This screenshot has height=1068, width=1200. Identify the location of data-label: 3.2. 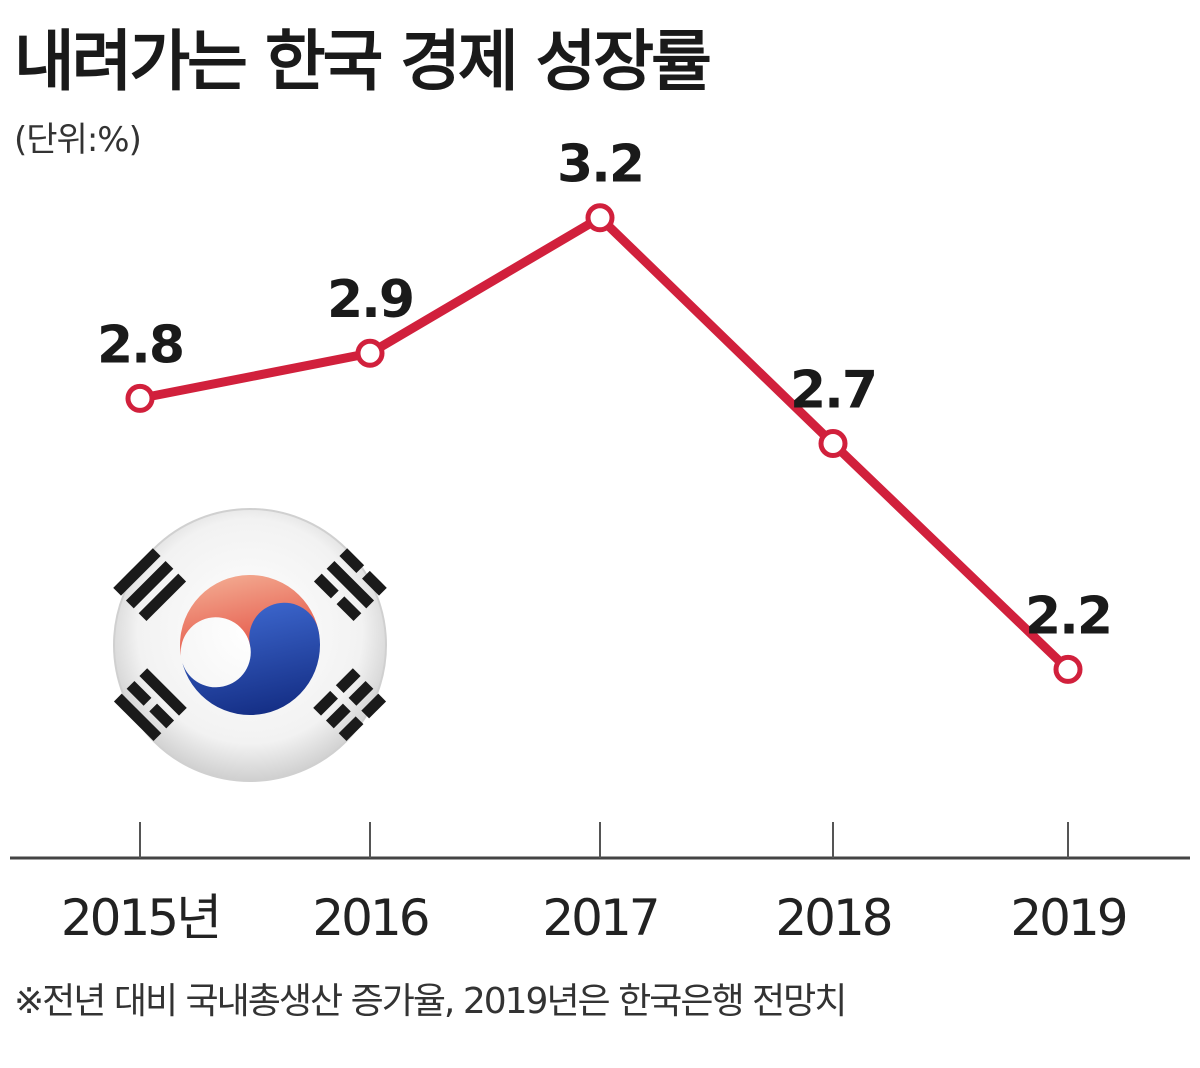
(600, 165).